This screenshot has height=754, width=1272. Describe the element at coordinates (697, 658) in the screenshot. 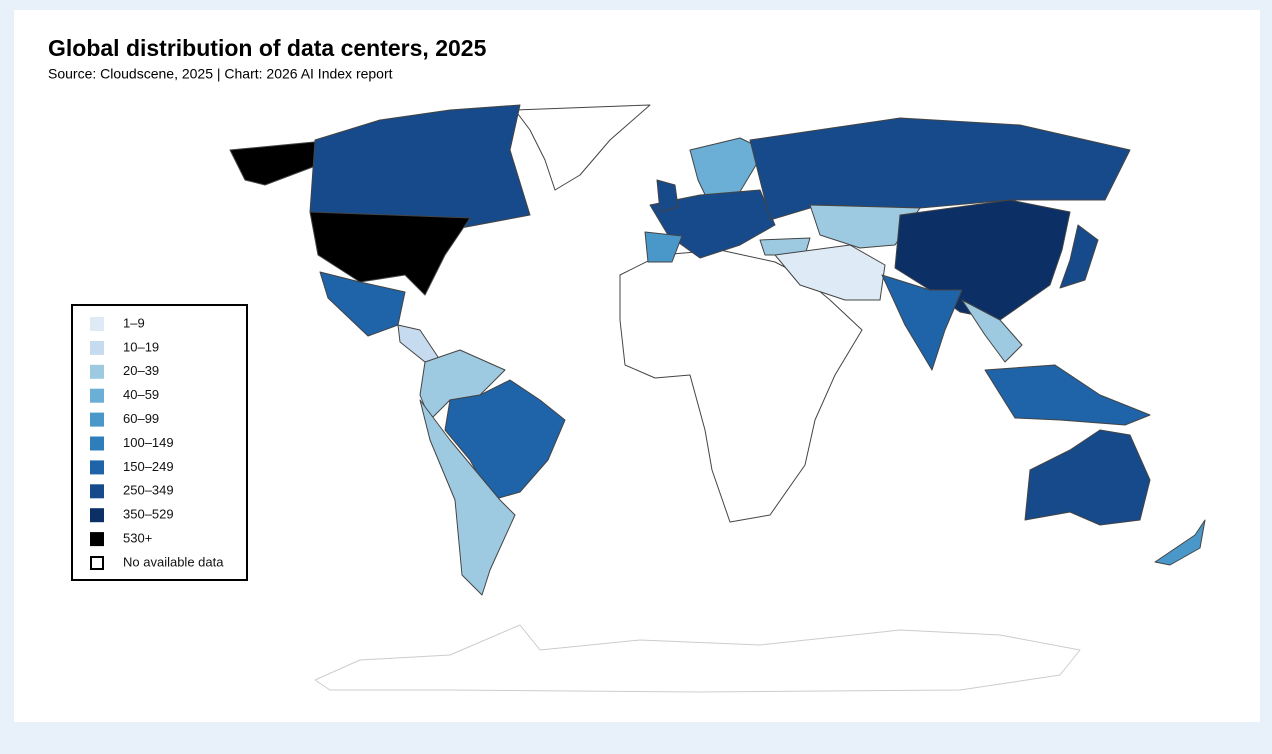

I see `antarctica` at that location.